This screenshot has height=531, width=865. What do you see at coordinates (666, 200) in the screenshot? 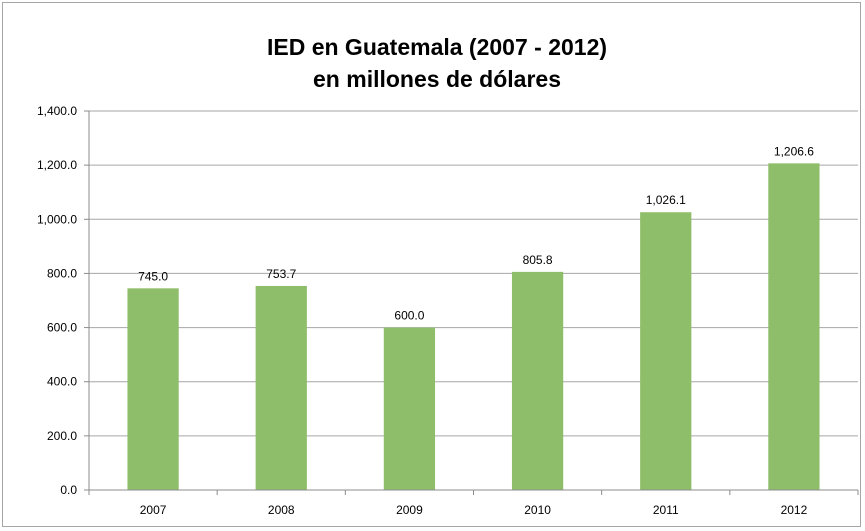
I see `data-label-2011: 1,026.1` at bounding box center [666, 200].